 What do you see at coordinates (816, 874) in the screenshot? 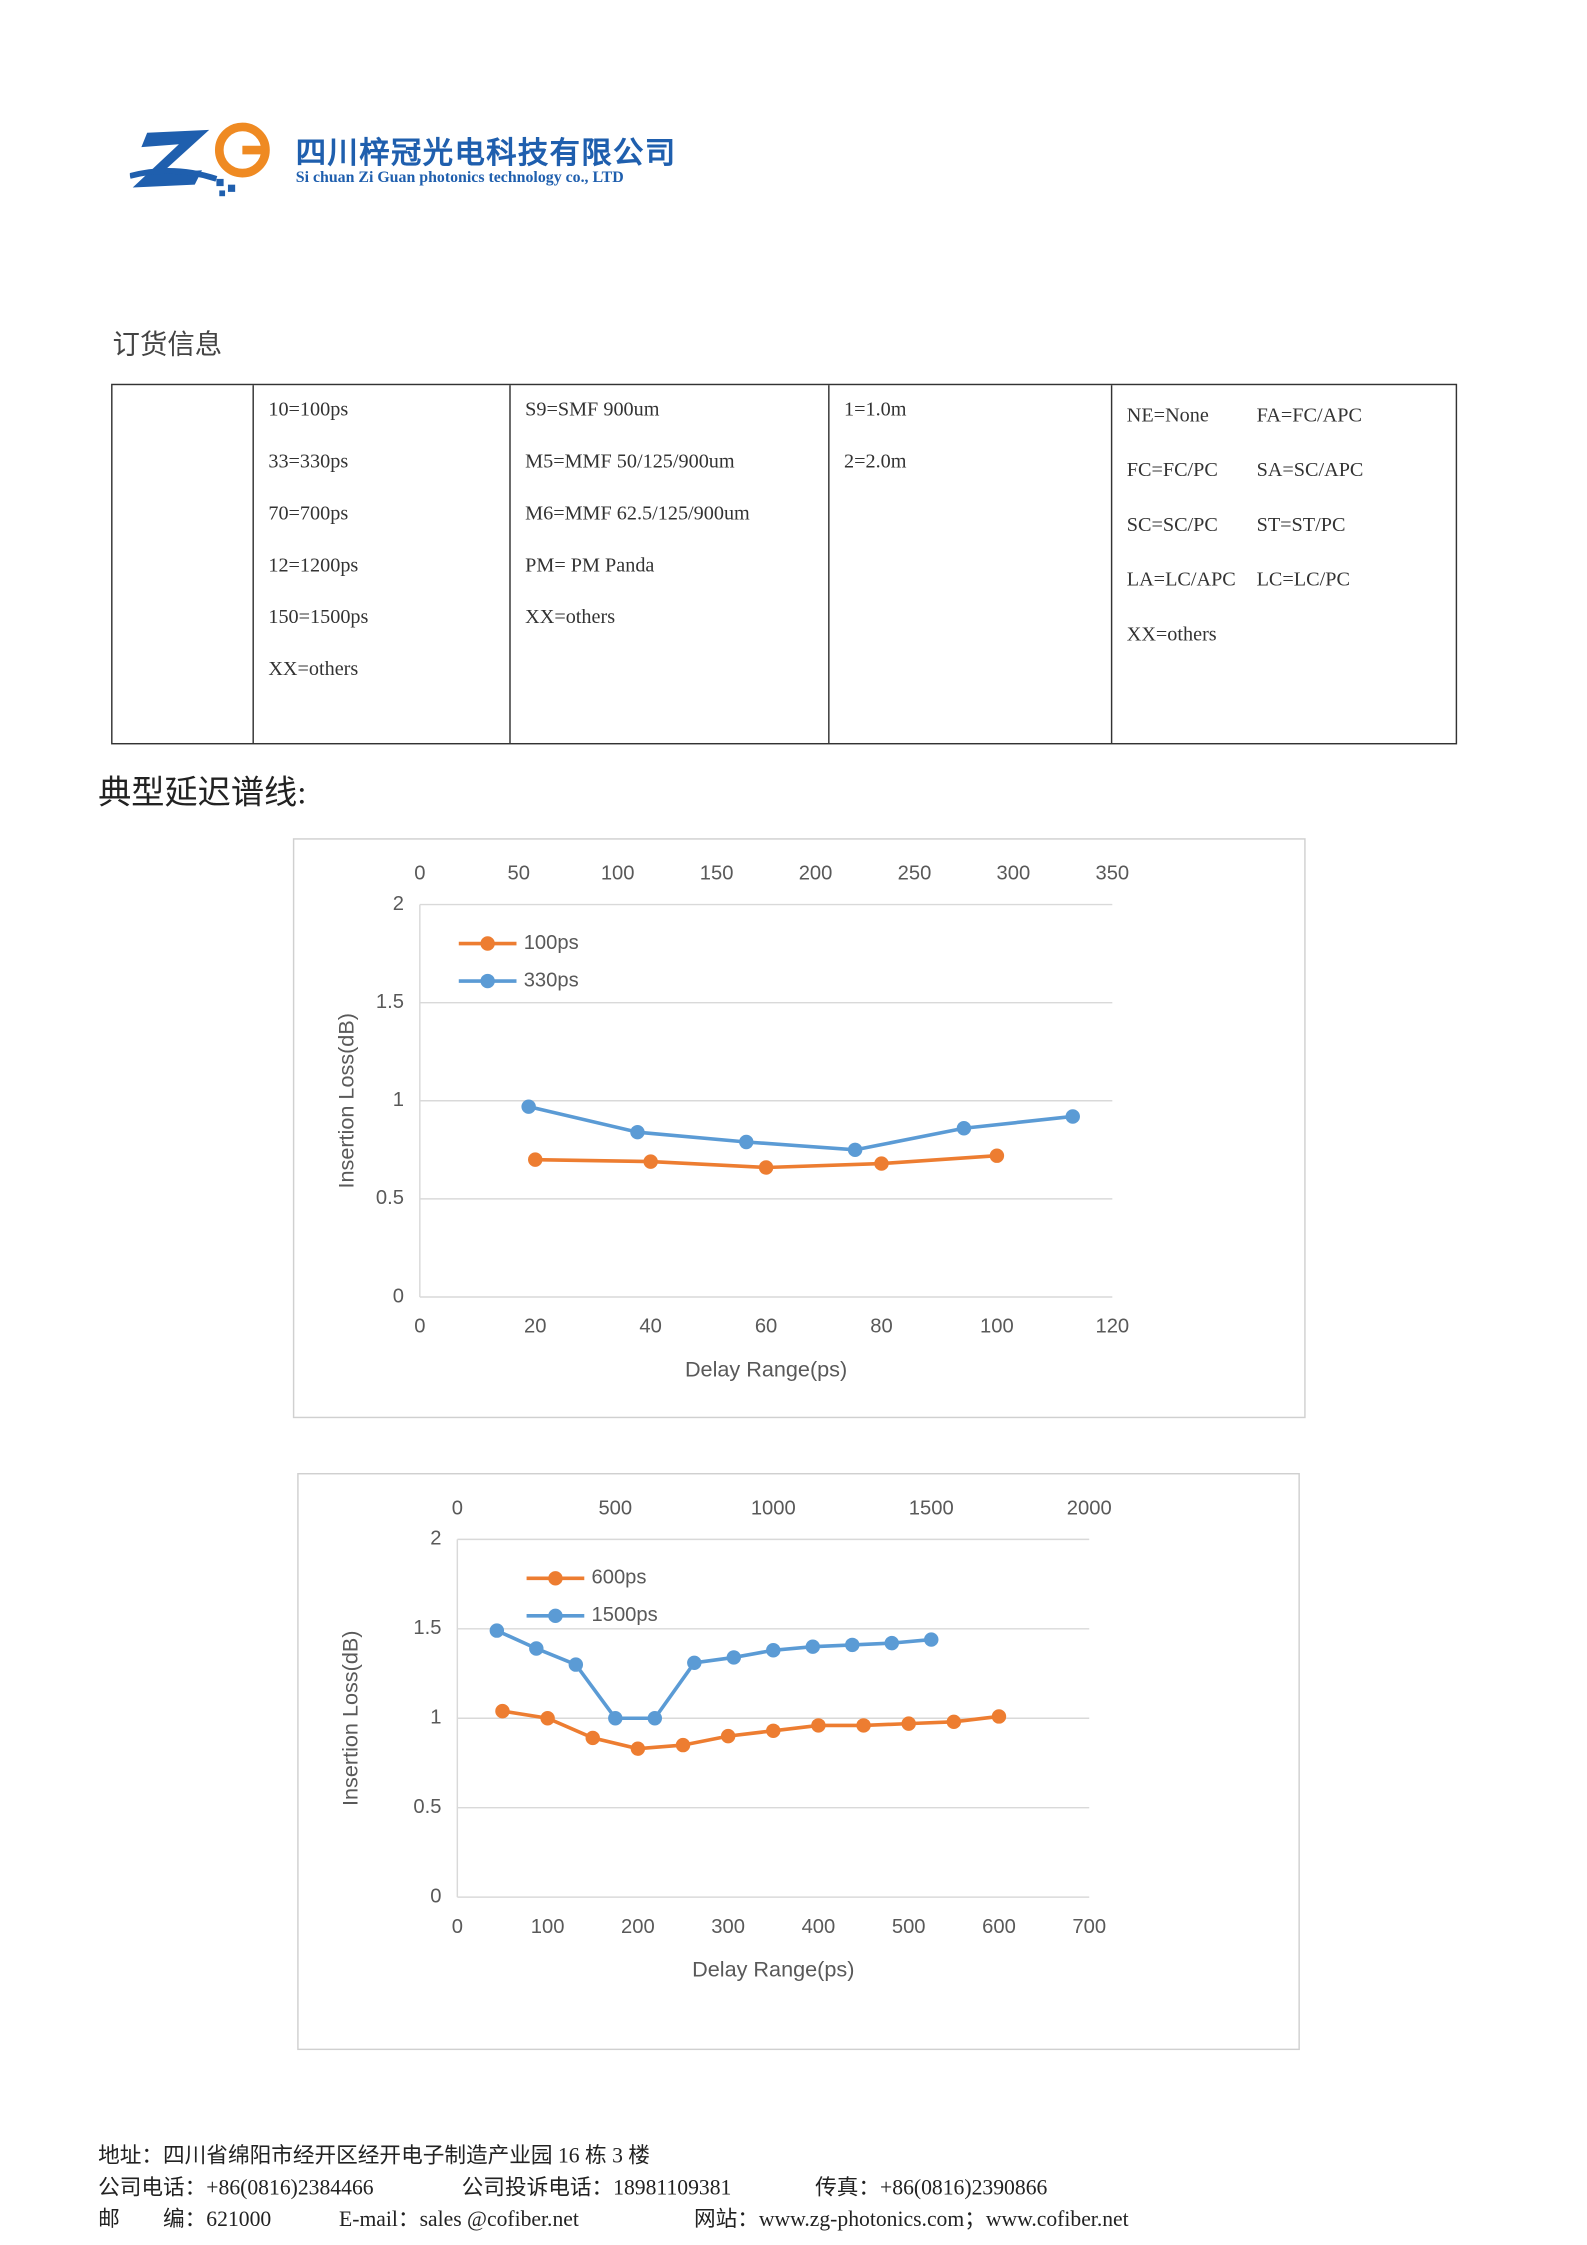
I see `x2-tick-label: 200` at bounding box center [816, 874].